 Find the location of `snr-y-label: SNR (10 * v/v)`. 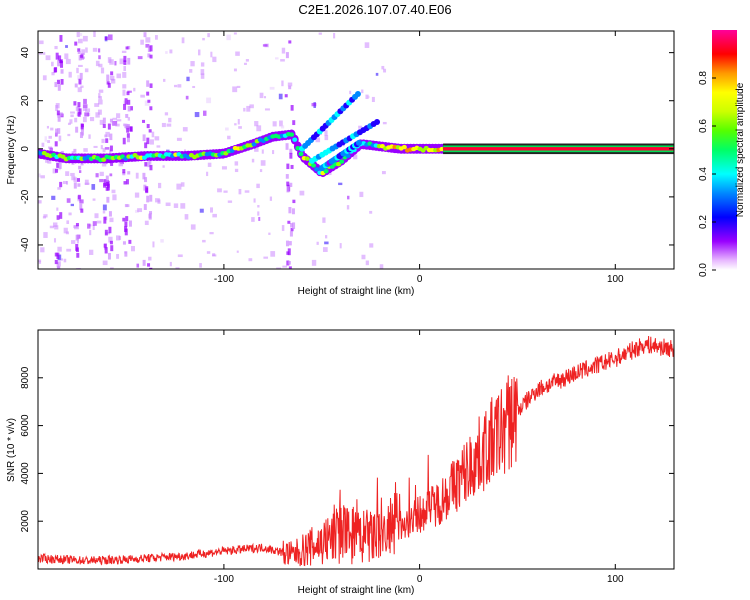

snr-y-label: SNR (10 * v/v) is located at coordinates (11, 450).